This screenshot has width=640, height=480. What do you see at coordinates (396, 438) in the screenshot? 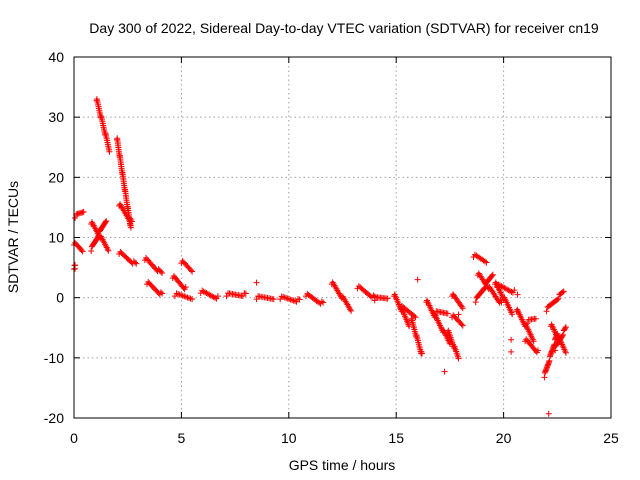
I see `x-tick-label: 15` at bounding box center [396, 438].